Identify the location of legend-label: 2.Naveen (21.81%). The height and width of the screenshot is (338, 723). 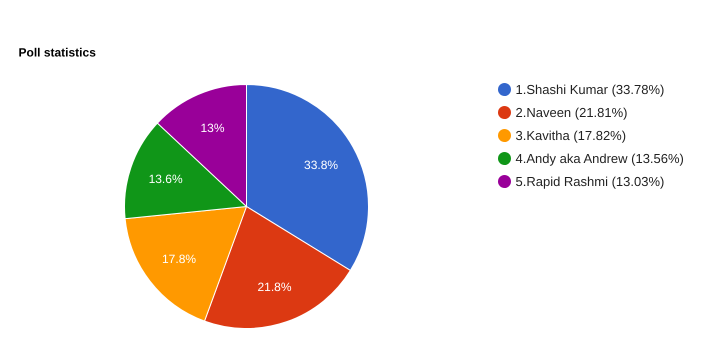
(572, 112).